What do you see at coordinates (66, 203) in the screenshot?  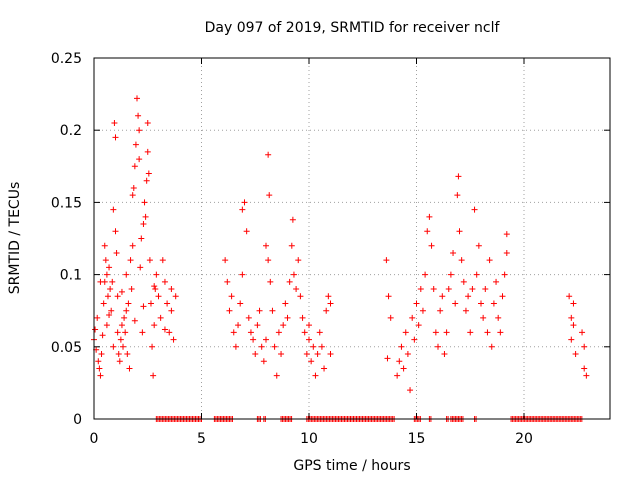 I see `y-tick-label: 0.15` at bounding box center [66, 203].